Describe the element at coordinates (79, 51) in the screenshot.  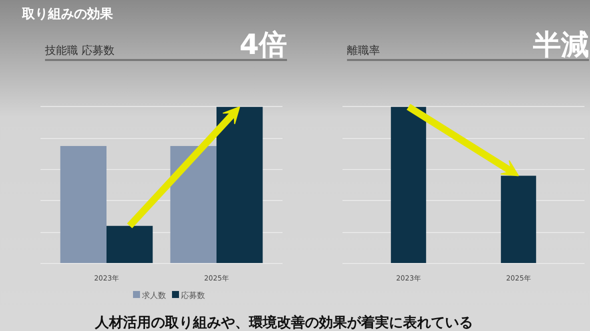
I see `chart-title: 技能職 応募数` at that location.